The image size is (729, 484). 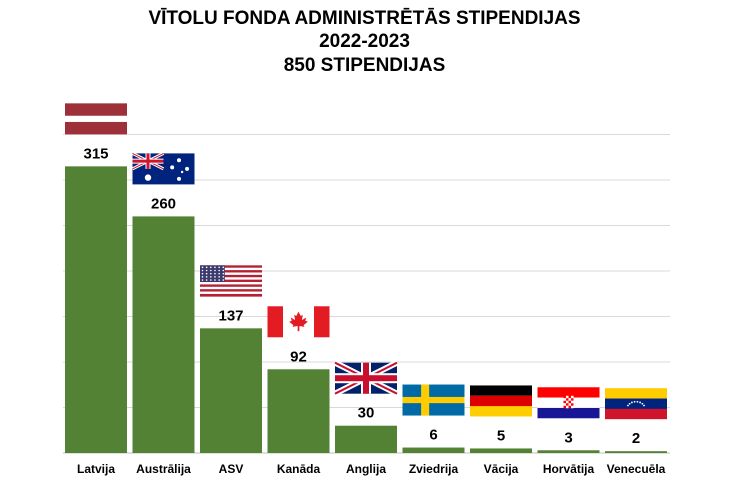 What do you see at coordinates (636, 469) in the screenshot?
I see `x-tick-label: Venecuēla` at bounding box center [636, 469].